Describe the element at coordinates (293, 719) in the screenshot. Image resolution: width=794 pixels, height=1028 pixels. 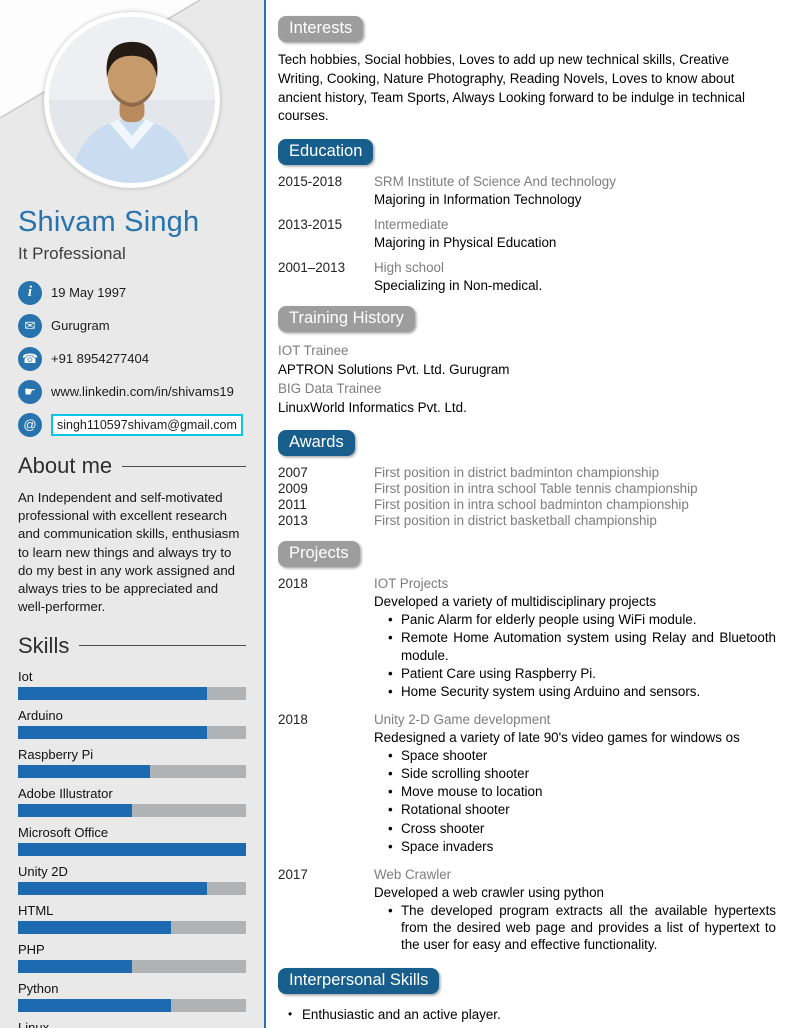
I see `project-year: 2018` at that location.